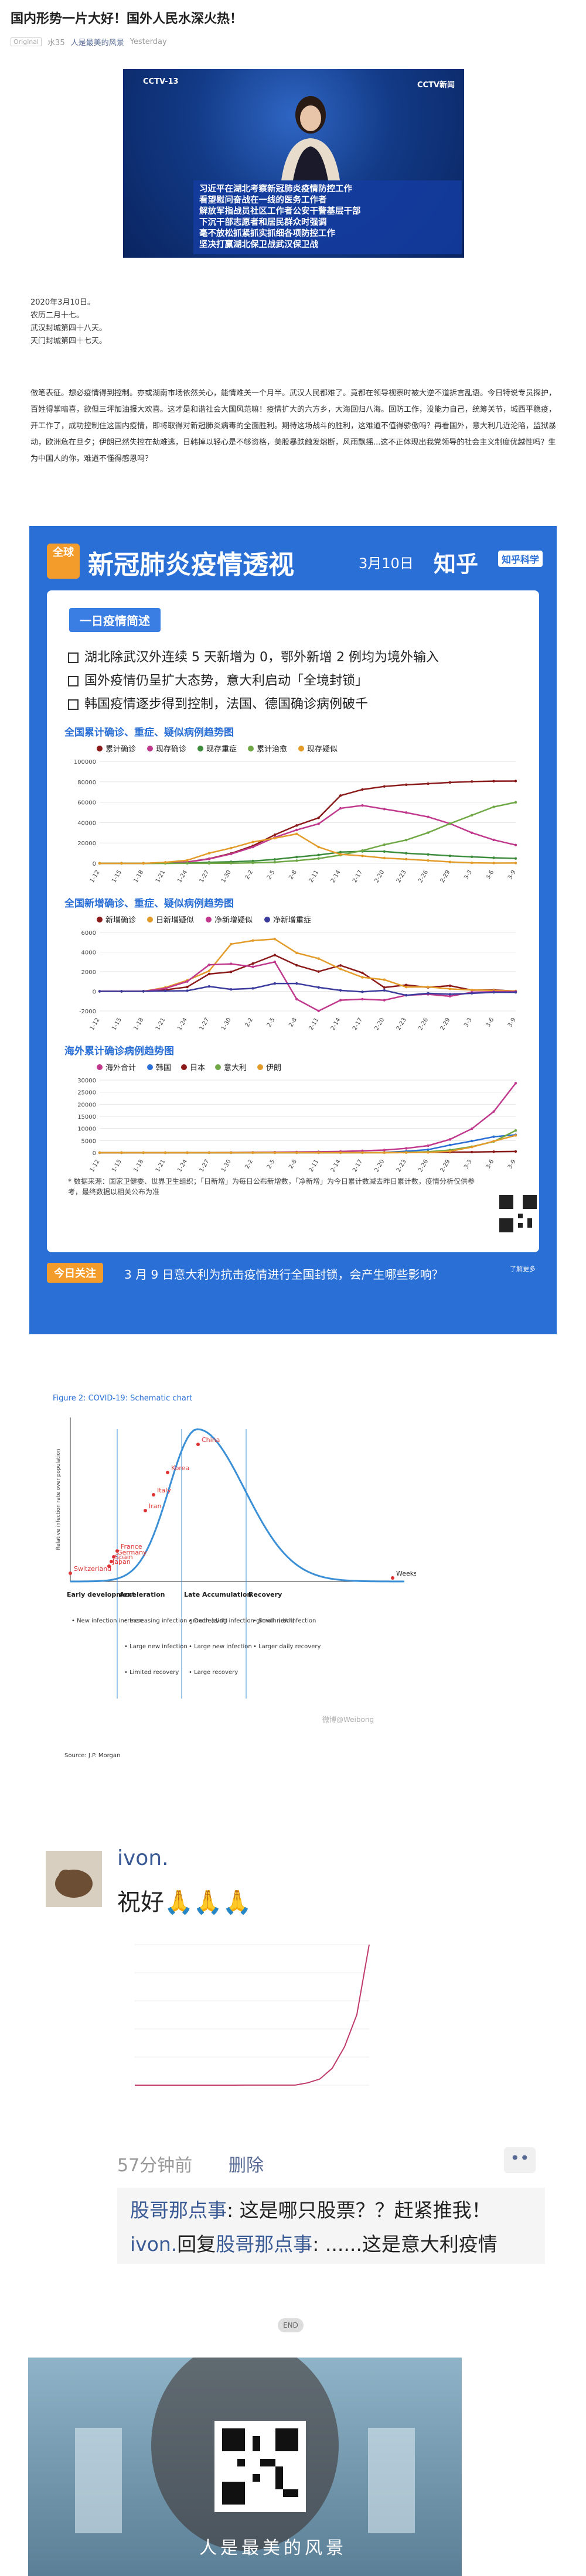 Image resolution: width=586 pixels, height=2576 pixels. Describe the element at coordinates (291, 2325) in the screenshot. I see `end-marker: END` at that location.